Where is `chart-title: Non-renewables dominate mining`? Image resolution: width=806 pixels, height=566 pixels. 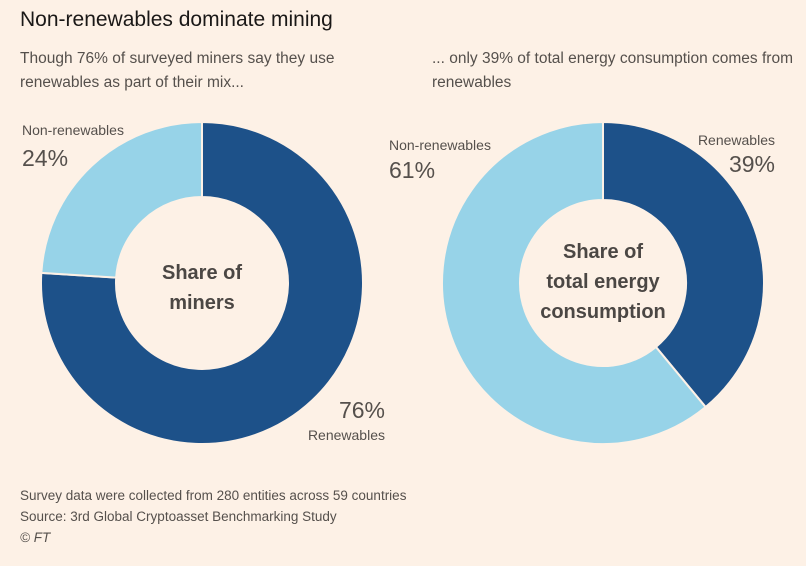 chart-title: Non-renewables dominate mining is located at coordinates (176, 19).